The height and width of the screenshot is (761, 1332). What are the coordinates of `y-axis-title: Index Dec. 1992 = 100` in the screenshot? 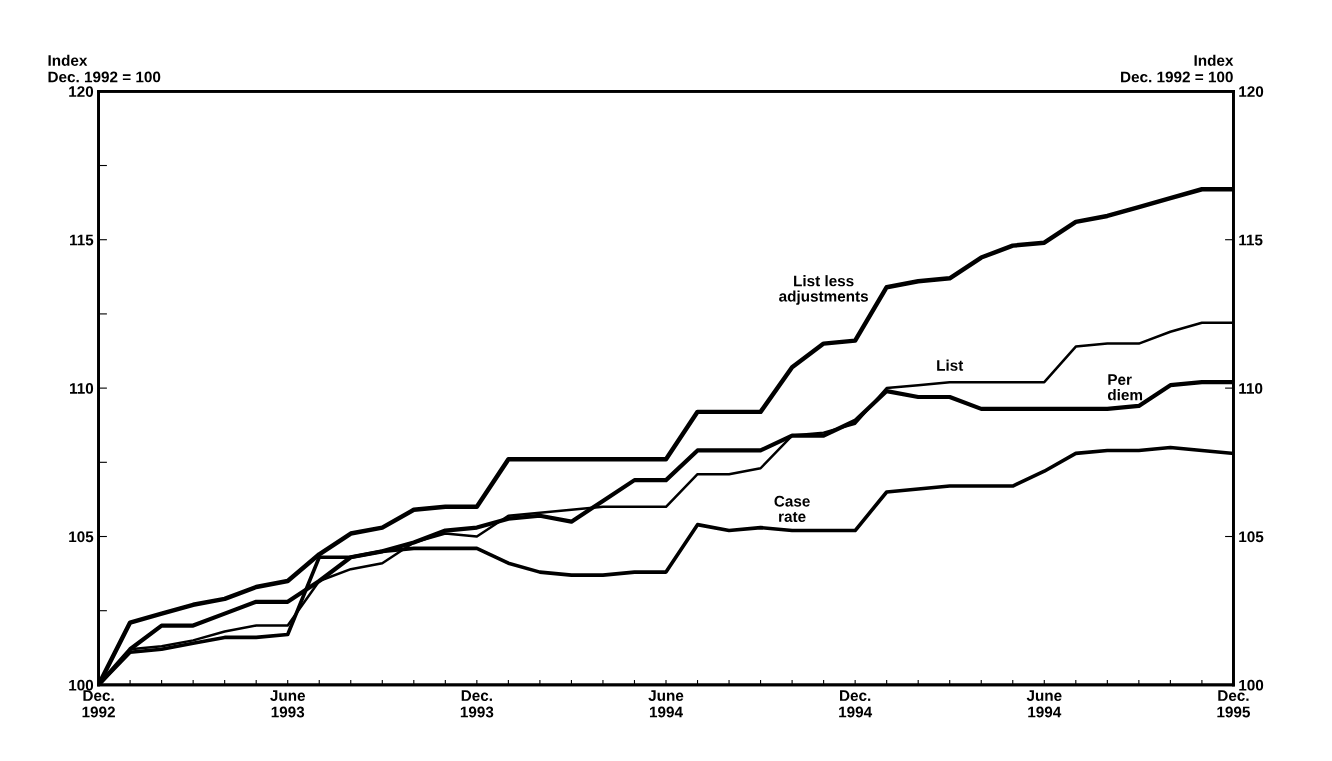 It's located at (104, 68).